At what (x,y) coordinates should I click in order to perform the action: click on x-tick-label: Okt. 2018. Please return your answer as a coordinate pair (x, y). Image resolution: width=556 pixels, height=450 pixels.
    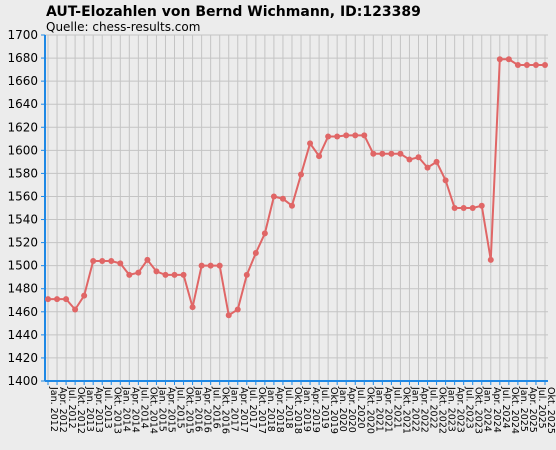
    Looking at the image, I should click on (297, 410).